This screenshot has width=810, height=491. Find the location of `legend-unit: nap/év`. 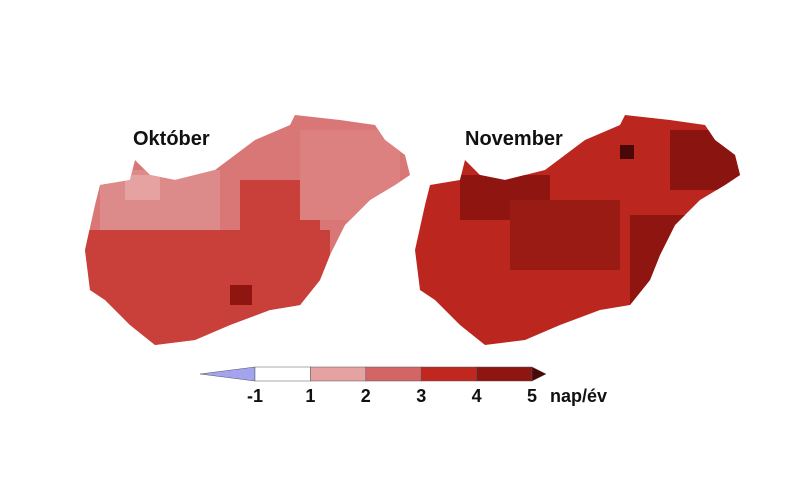

legend-unit: nap/év is located at coordinates (578, 396).